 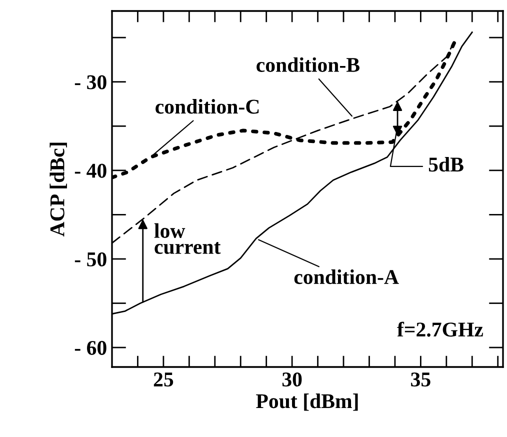 I want to click on text: condition-B, so click(x=308, y=64).